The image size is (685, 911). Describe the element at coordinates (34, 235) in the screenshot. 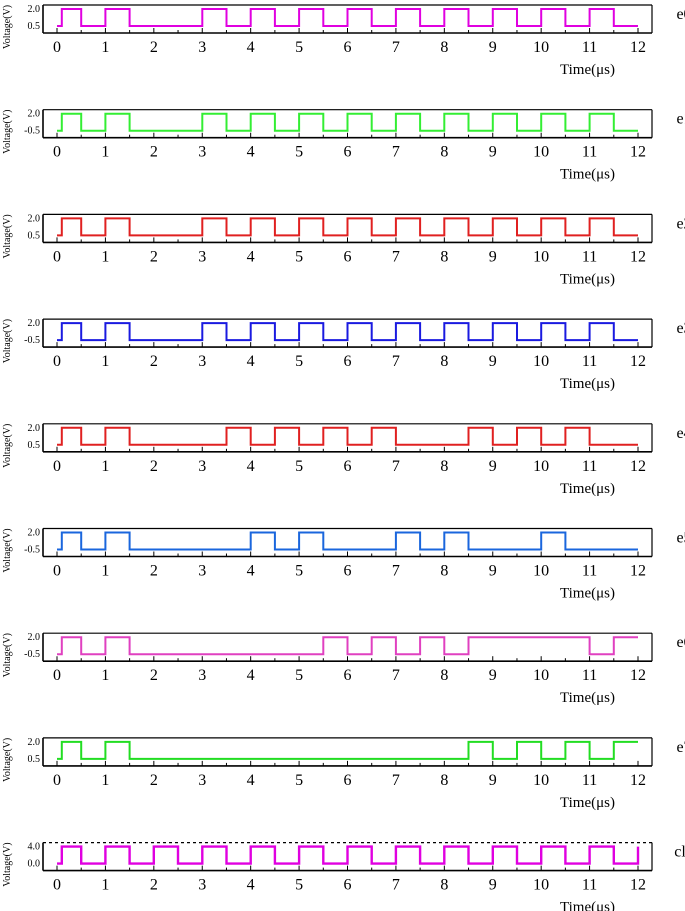

I see `y-tick-label-low: 0.5` at that location.